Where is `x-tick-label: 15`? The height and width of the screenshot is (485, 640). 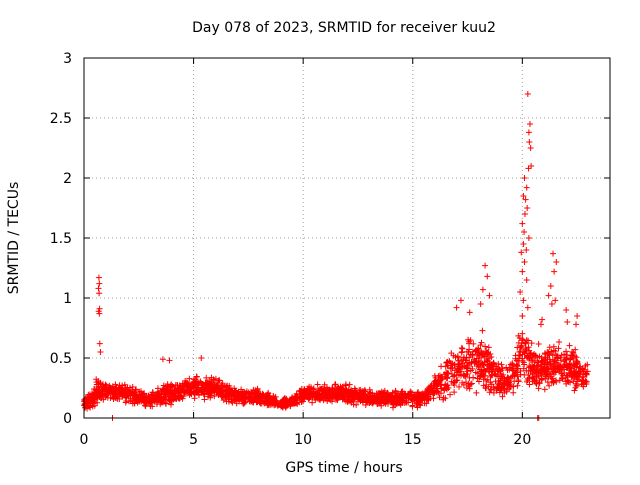
x-tick-label: 15 is located at coordinates (413, 440).